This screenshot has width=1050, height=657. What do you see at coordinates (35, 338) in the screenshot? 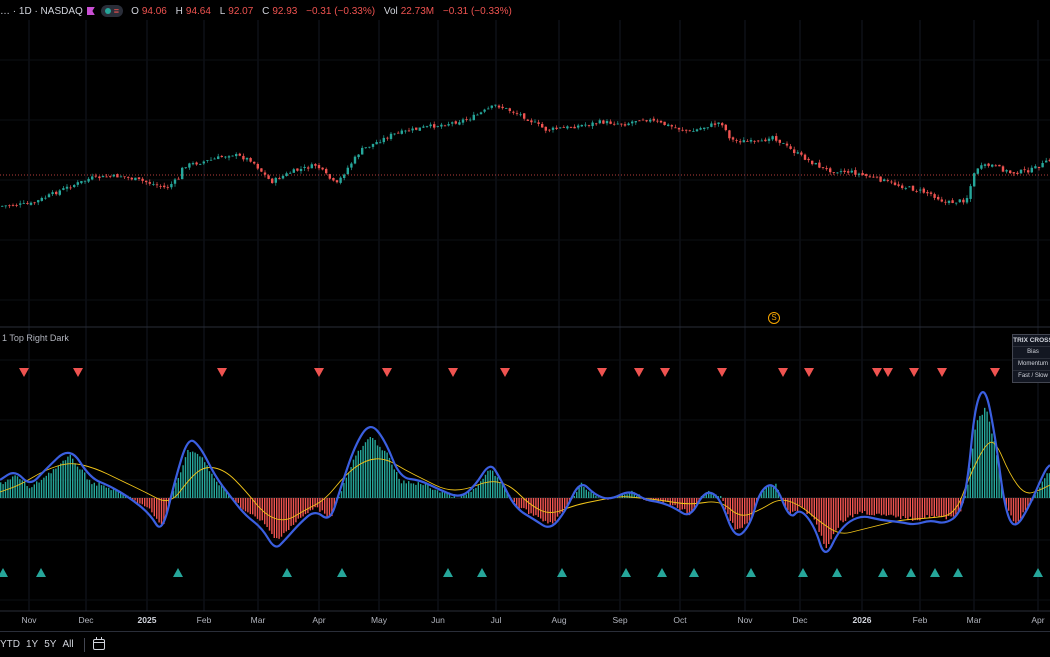
I see `indicator-title: 1 Top Right Dark` at bounding box center [35, 338].